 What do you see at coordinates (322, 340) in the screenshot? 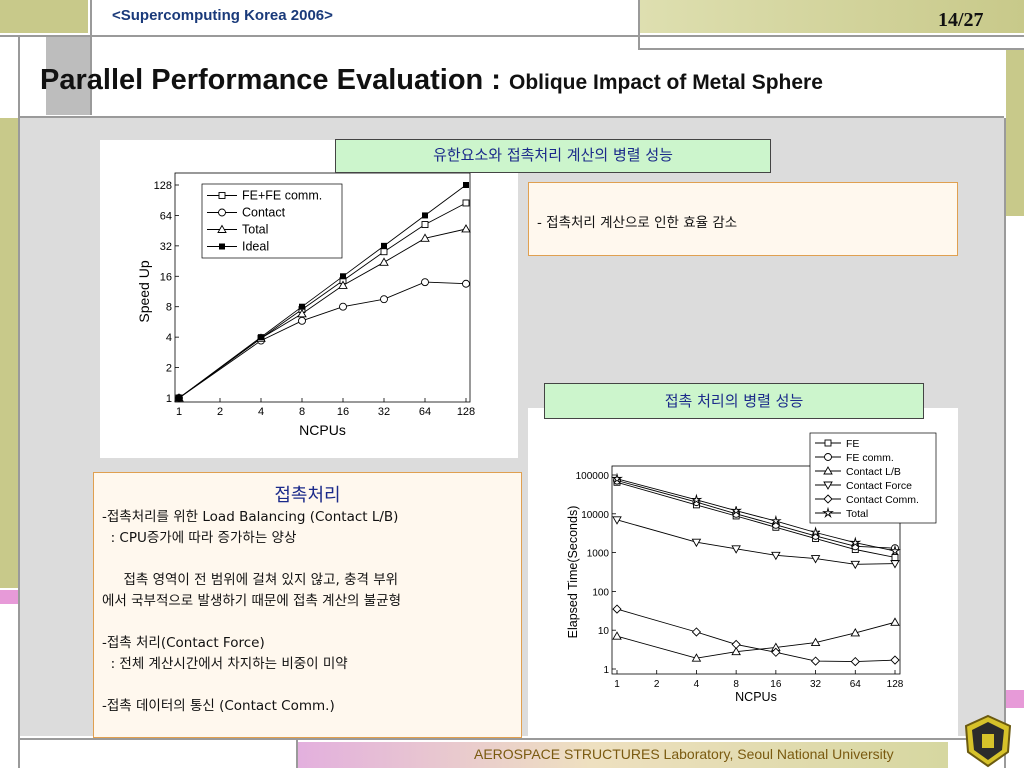
I see `series-contact` at bounding box center [322, 340].